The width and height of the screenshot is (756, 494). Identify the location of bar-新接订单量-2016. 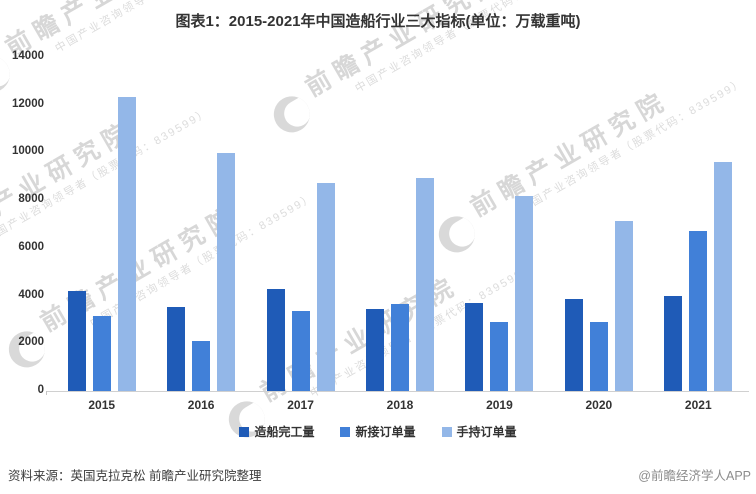
(201, 365).